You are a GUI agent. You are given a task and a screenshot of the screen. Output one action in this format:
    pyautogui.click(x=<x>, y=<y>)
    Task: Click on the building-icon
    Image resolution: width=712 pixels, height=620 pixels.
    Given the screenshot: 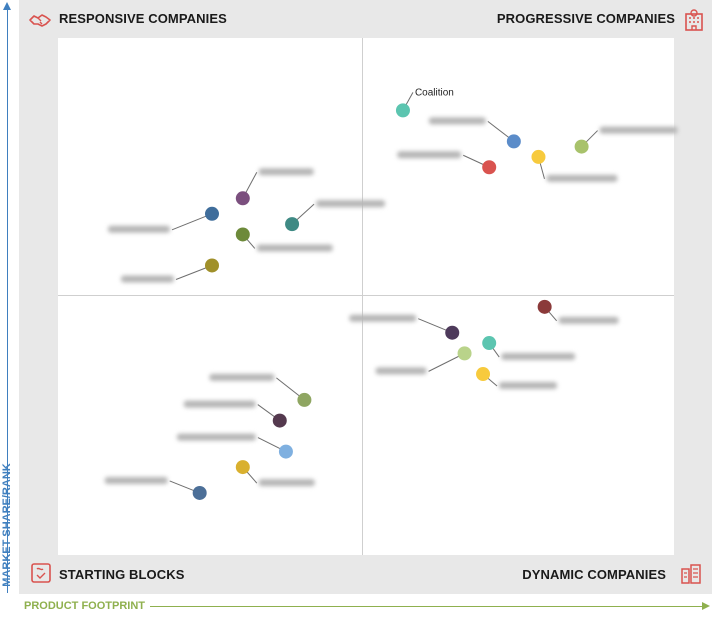 What is the action you would take?
    pyautogui.click(x=694, y=20)
    